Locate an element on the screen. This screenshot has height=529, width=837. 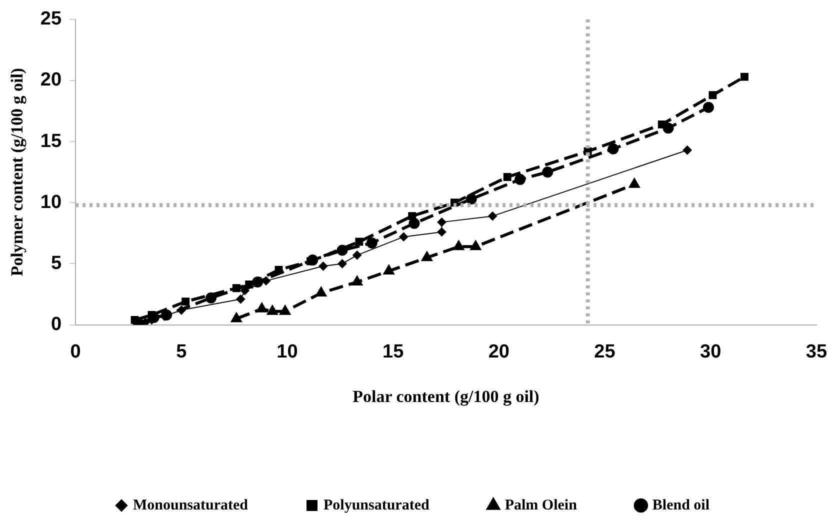
x-axis-title: Polar content (g/100 g oil) is located at coordinates (446, 396).